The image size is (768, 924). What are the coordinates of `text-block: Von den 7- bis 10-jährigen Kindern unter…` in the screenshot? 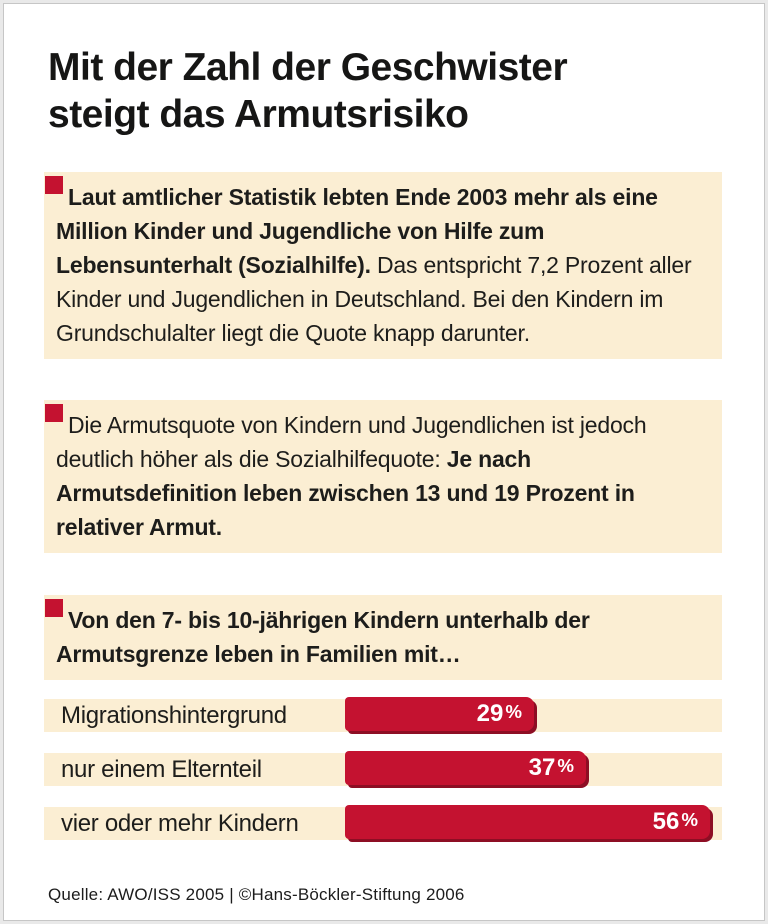 It's located at (383, 637).